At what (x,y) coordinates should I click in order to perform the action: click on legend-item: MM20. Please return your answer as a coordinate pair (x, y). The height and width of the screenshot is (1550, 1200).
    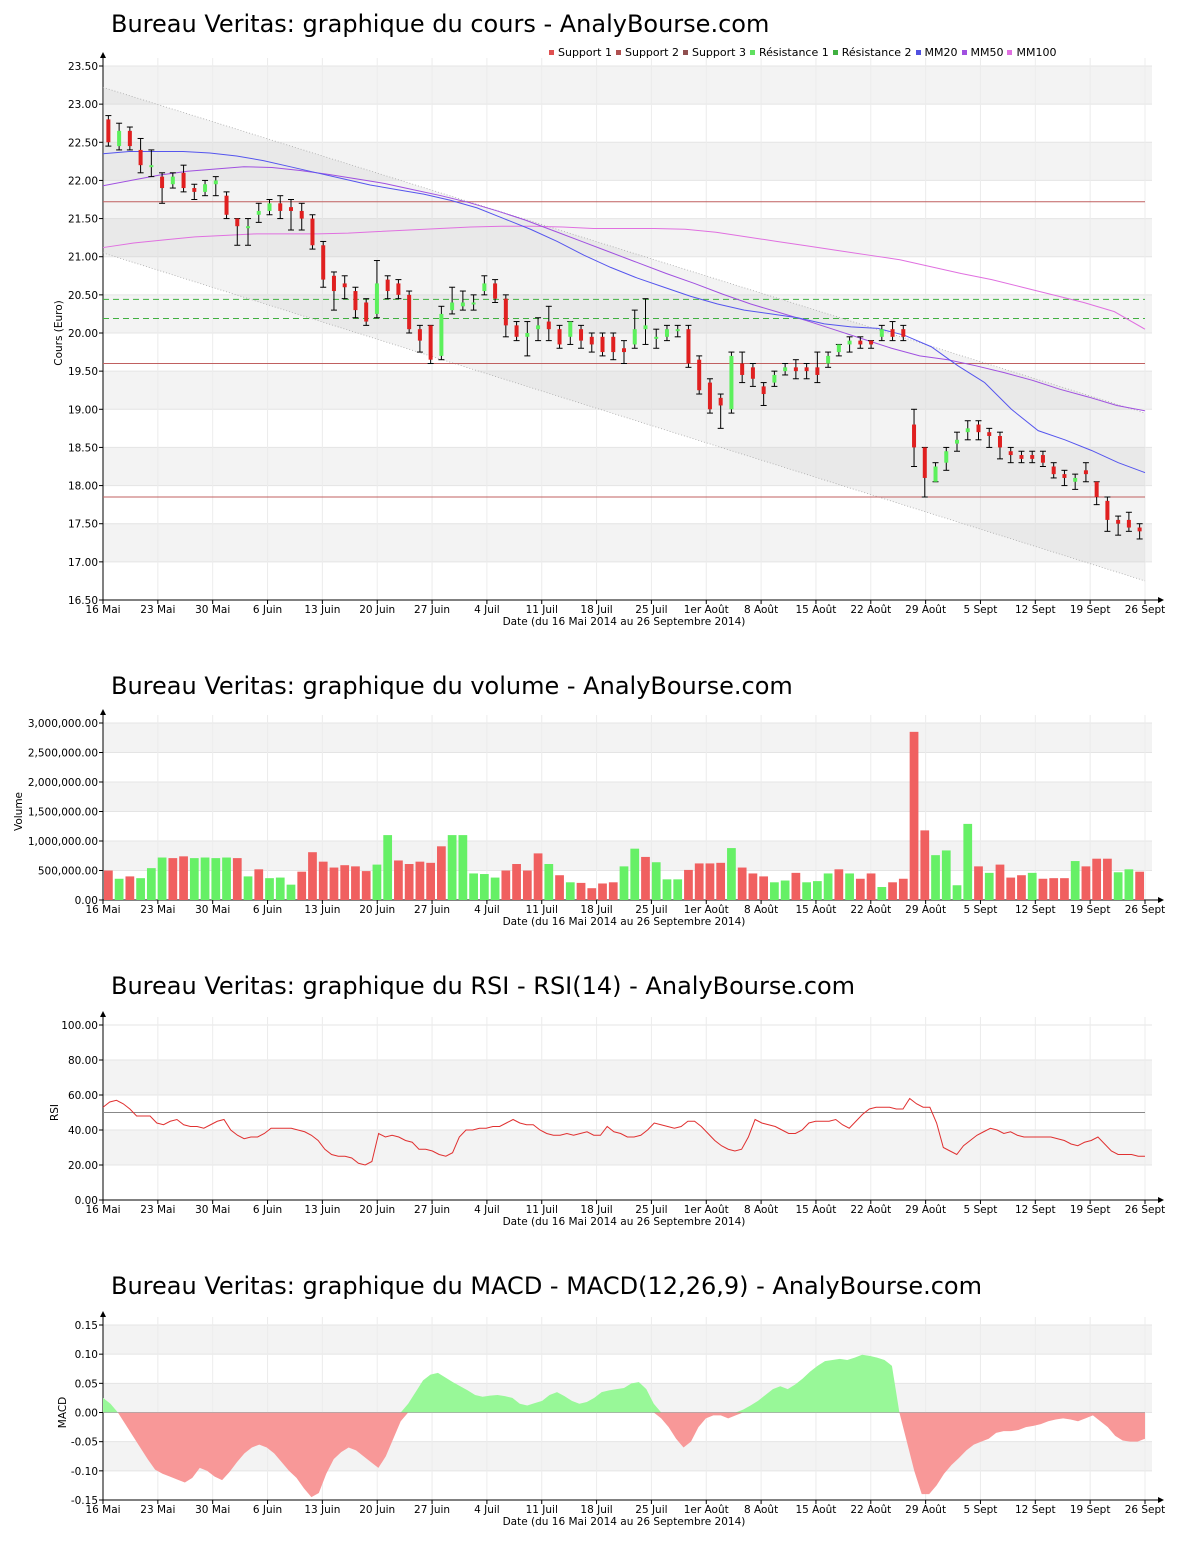
    Looking at the image, I should click on (936, 52).